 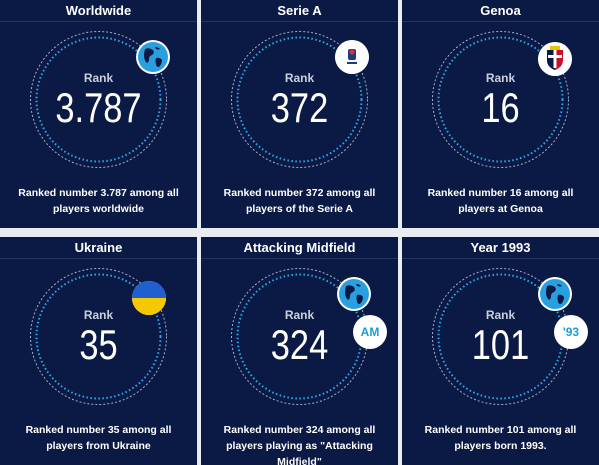 What do you see at coordinates (500, 344) in the screenshot?
I see `rank-value: 101` at bounding box center [500, 344].